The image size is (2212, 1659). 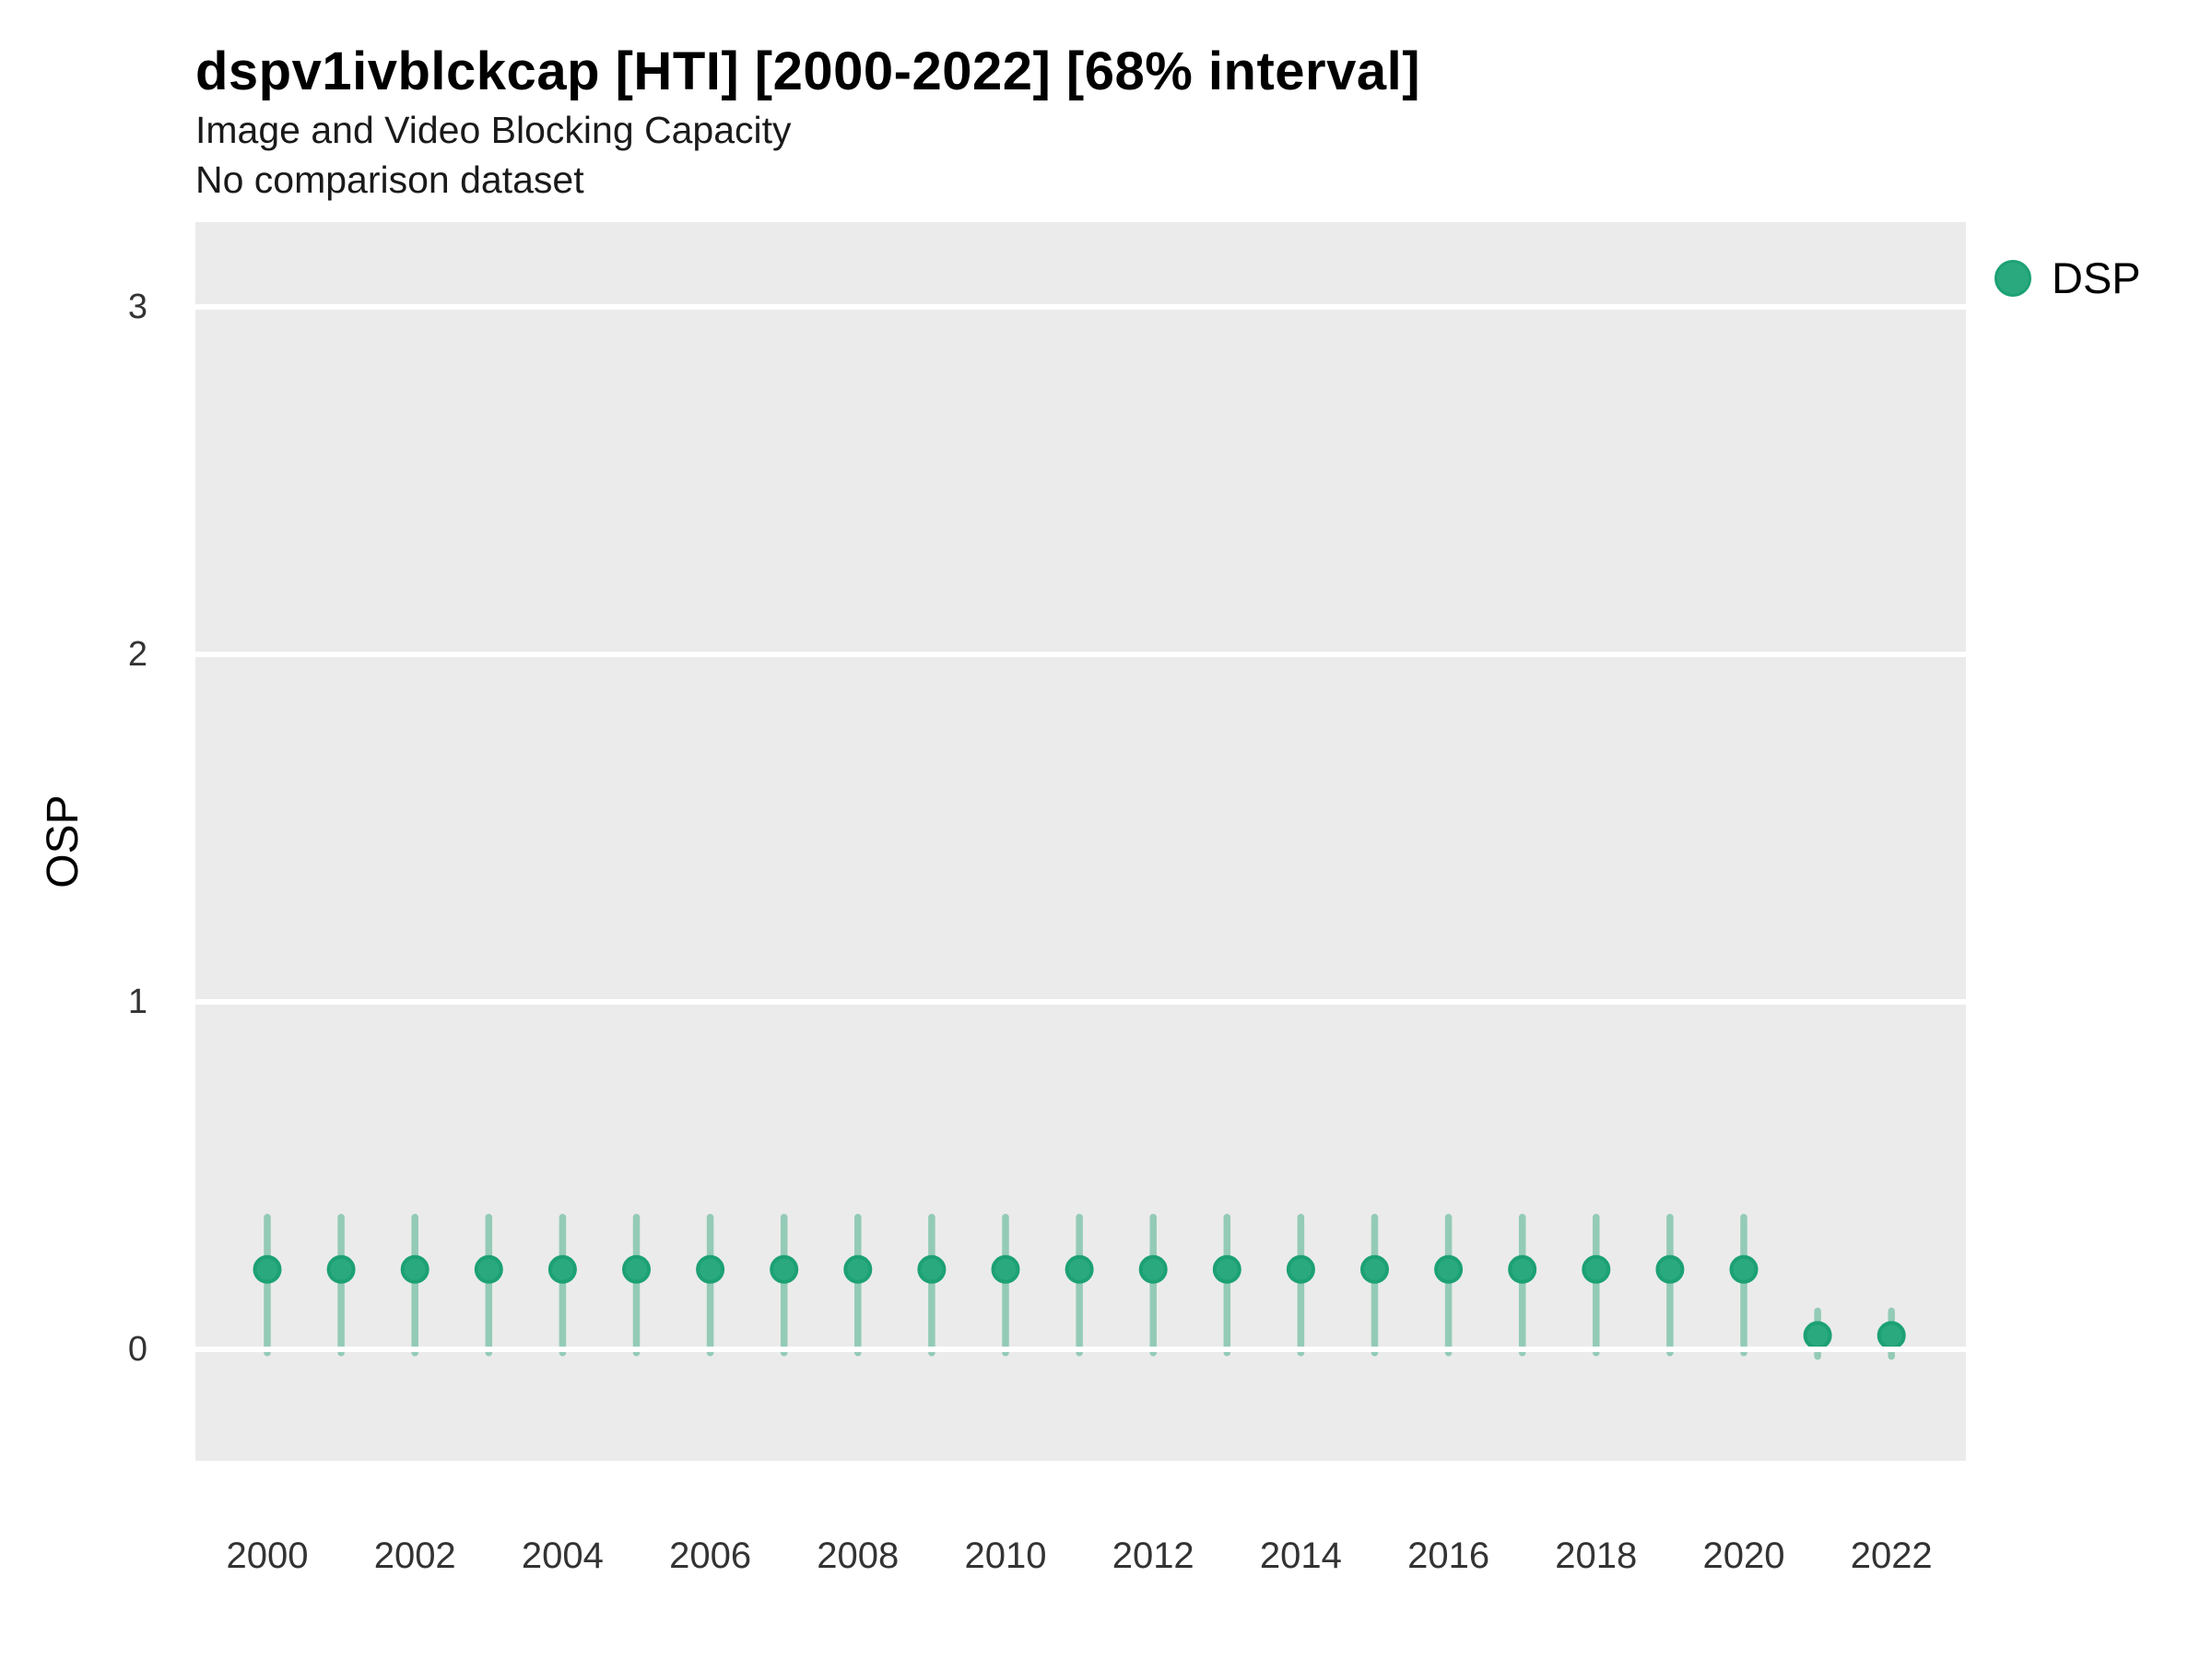 I want to click on x-tick-label-2012: 2012, so click(x=1153, y=1555).